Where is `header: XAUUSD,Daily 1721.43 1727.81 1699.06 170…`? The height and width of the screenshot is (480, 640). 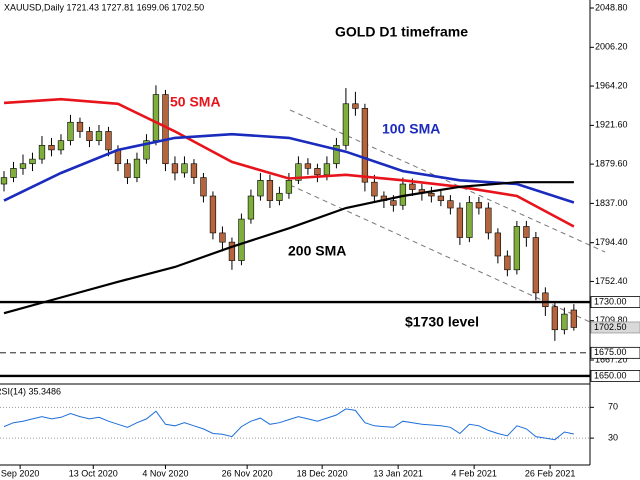
header: XAUUSD,Daily 1721.43 1727.81 1699.06 170… is located at coordinates (104, 7).